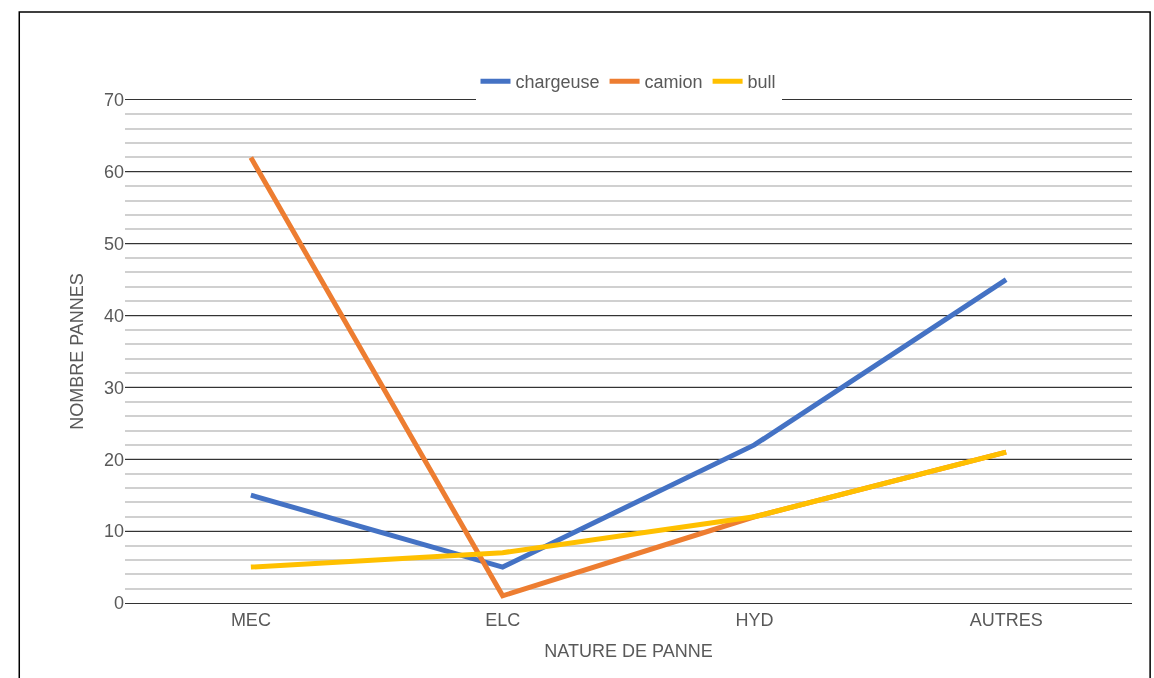  Describe the element at coordinates (113, 531) in the screenshot. I see `y-tick-label: 10` at that location.